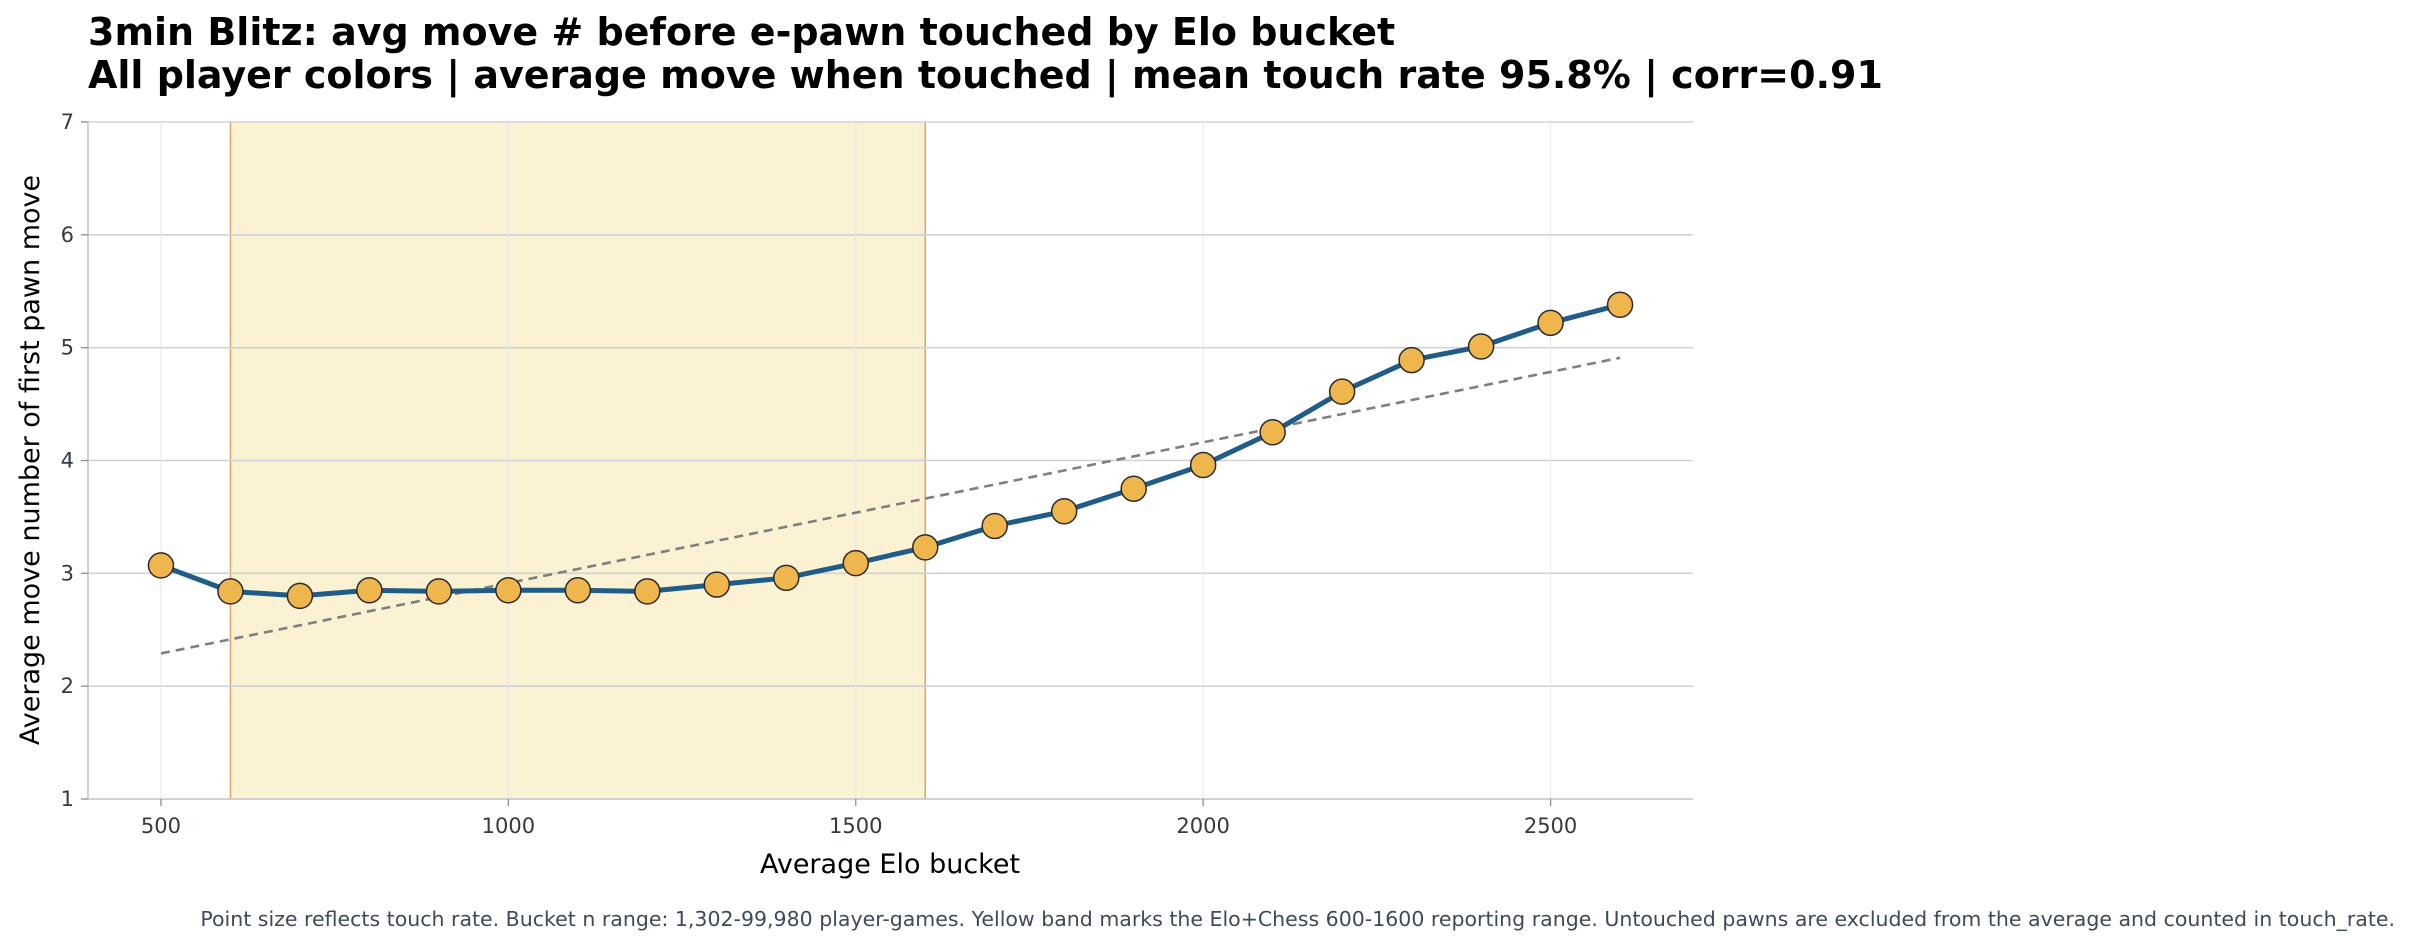  Describe the element at coordinates (67, 799) in the screenshot. I see `y-tick-label: 1` at that location.